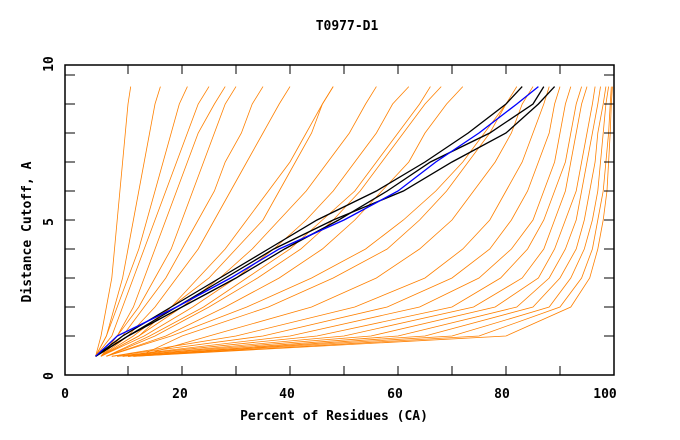  I want to click on y-tick-label: 0, so click(49, 376).